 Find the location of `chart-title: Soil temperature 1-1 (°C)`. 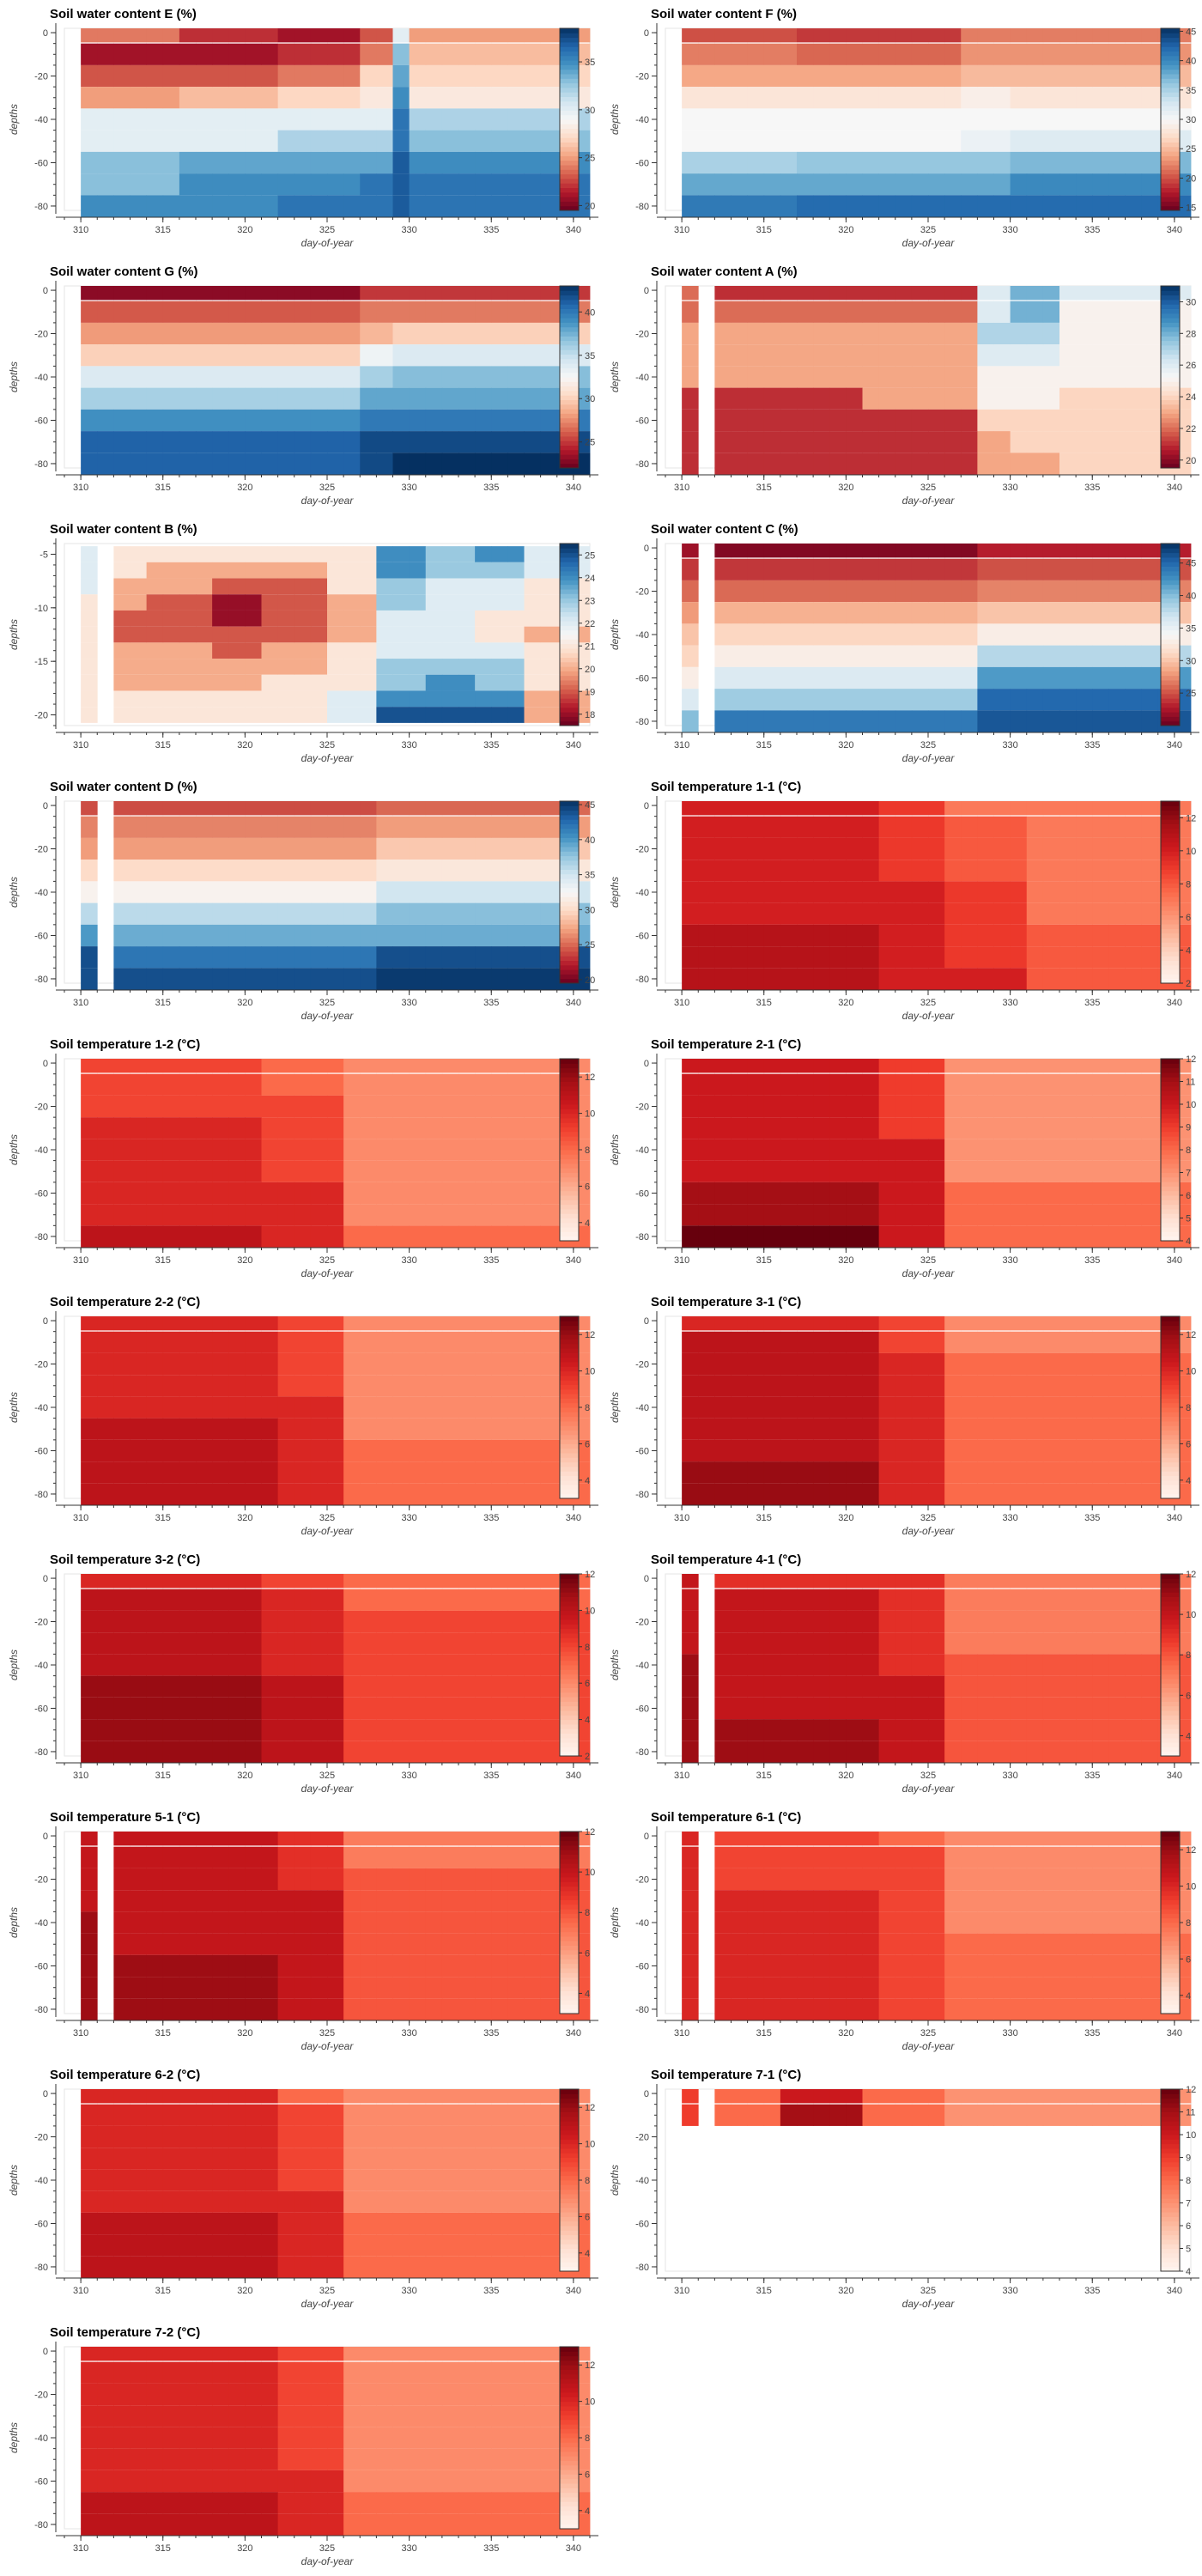

chart-title: Soil temperature 1-1 (°C) is located at coordinates (726, 787).